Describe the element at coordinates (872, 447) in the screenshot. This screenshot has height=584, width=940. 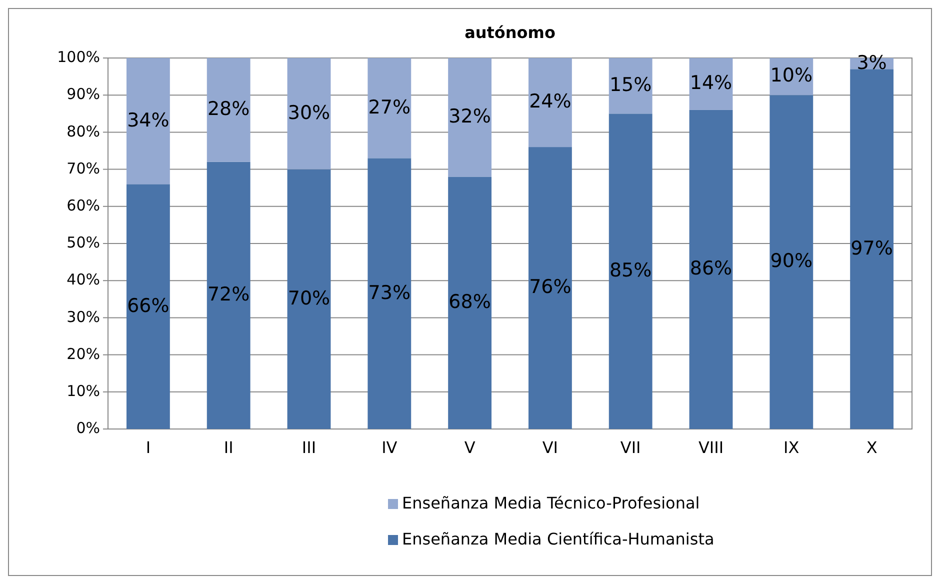
I see `x-tick-label: X` at that location.